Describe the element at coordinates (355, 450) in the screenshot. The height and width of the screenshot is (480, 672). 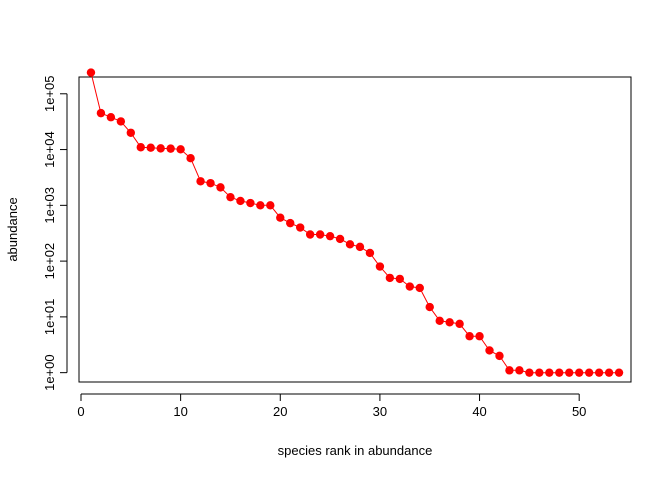
I see `x-axis-label: species rank in abundance` at that location.